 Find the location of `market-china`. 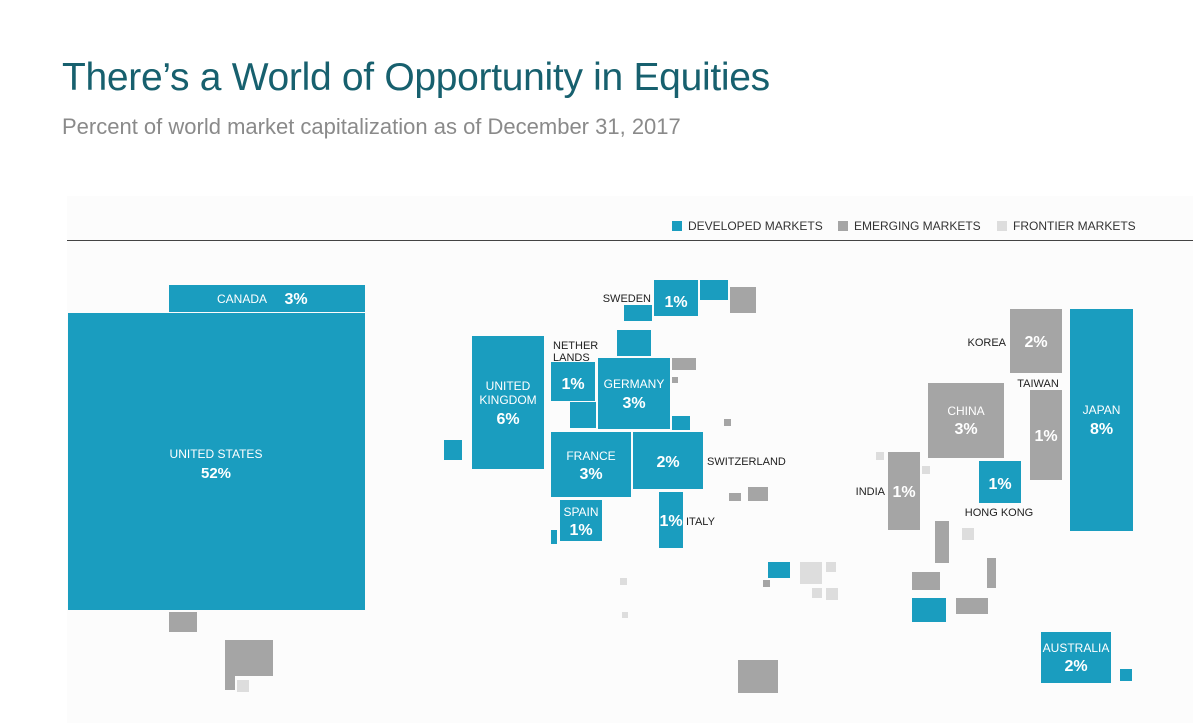

market-china is located at coordinates (966, 420).